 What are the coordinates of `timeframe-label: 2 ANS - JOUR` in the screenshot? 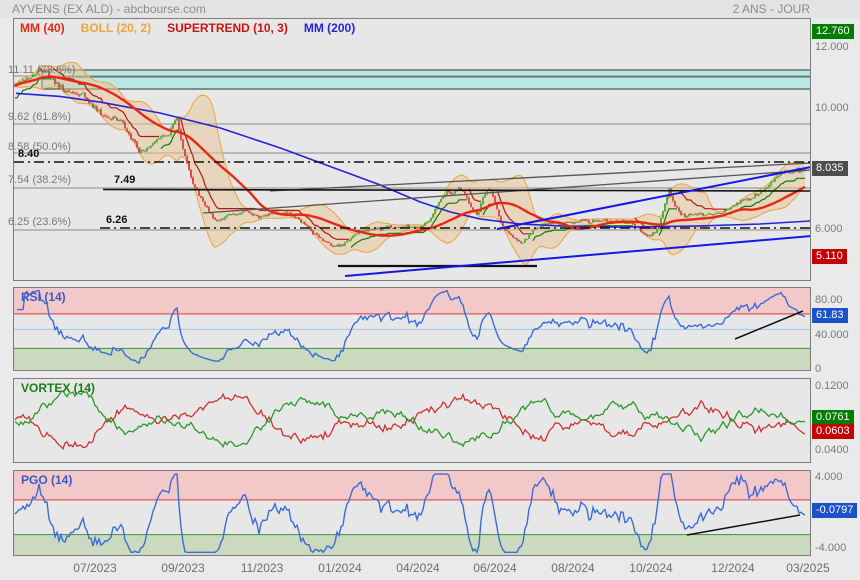 It's located at (771, 9).